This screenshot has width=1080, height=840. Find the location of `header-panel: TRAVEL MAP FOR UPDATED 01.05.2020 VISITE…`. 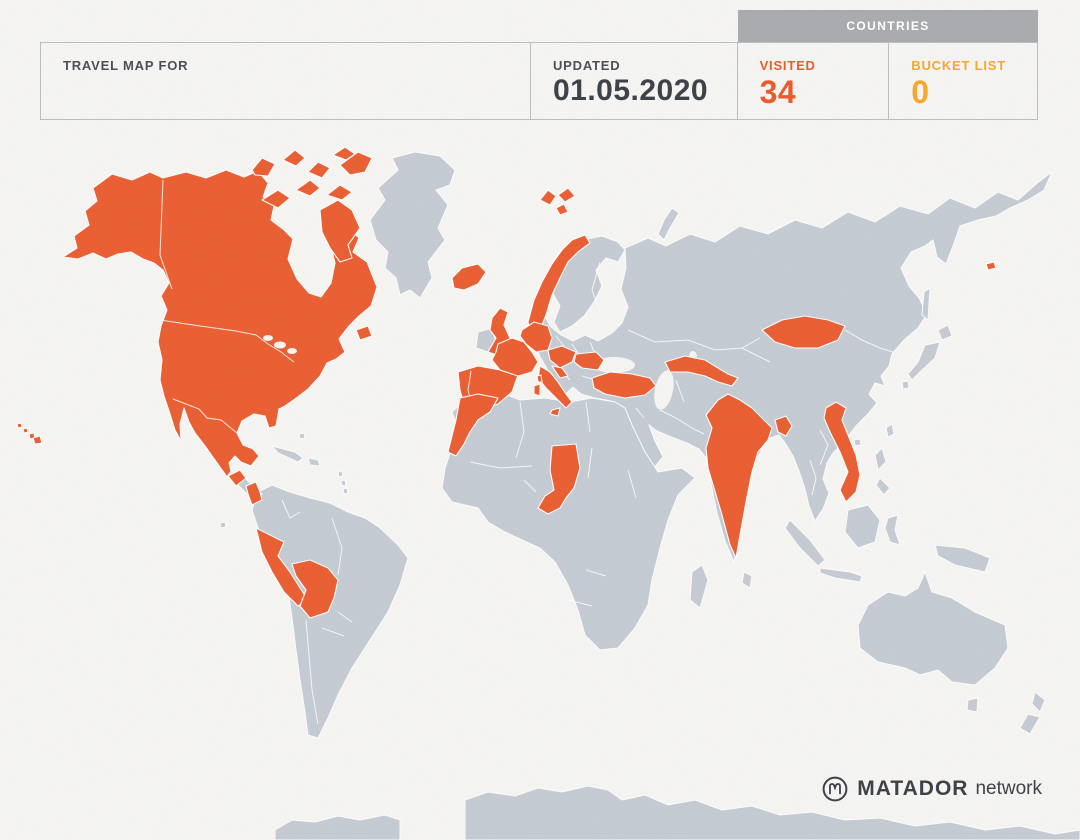

header-panel: TRAVEL MAP FOR UPDATED 01.05.2020 VISITE… is located at coordinates (539, 81).